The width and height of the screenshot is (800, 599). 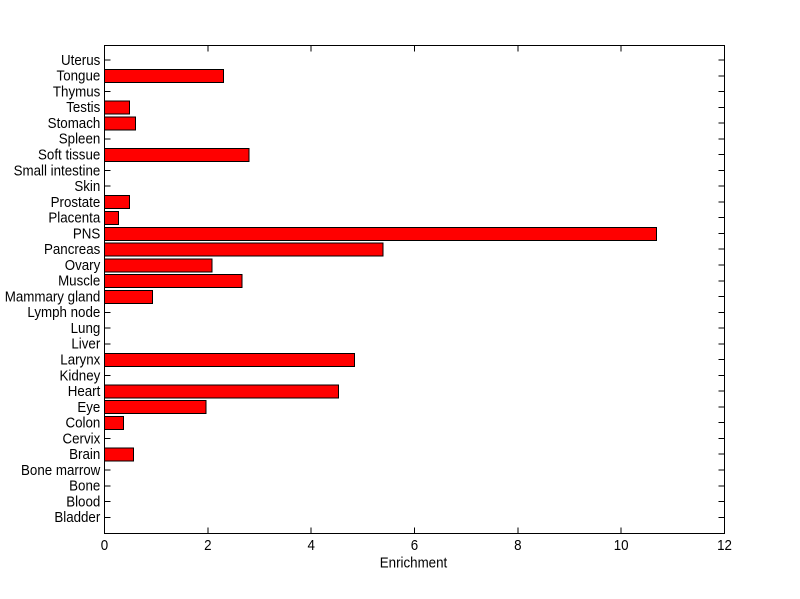 What do you see at coordinates (724, 545) in the screenshot?
I see `svg-text: 12` at bounding box center [724, 545].